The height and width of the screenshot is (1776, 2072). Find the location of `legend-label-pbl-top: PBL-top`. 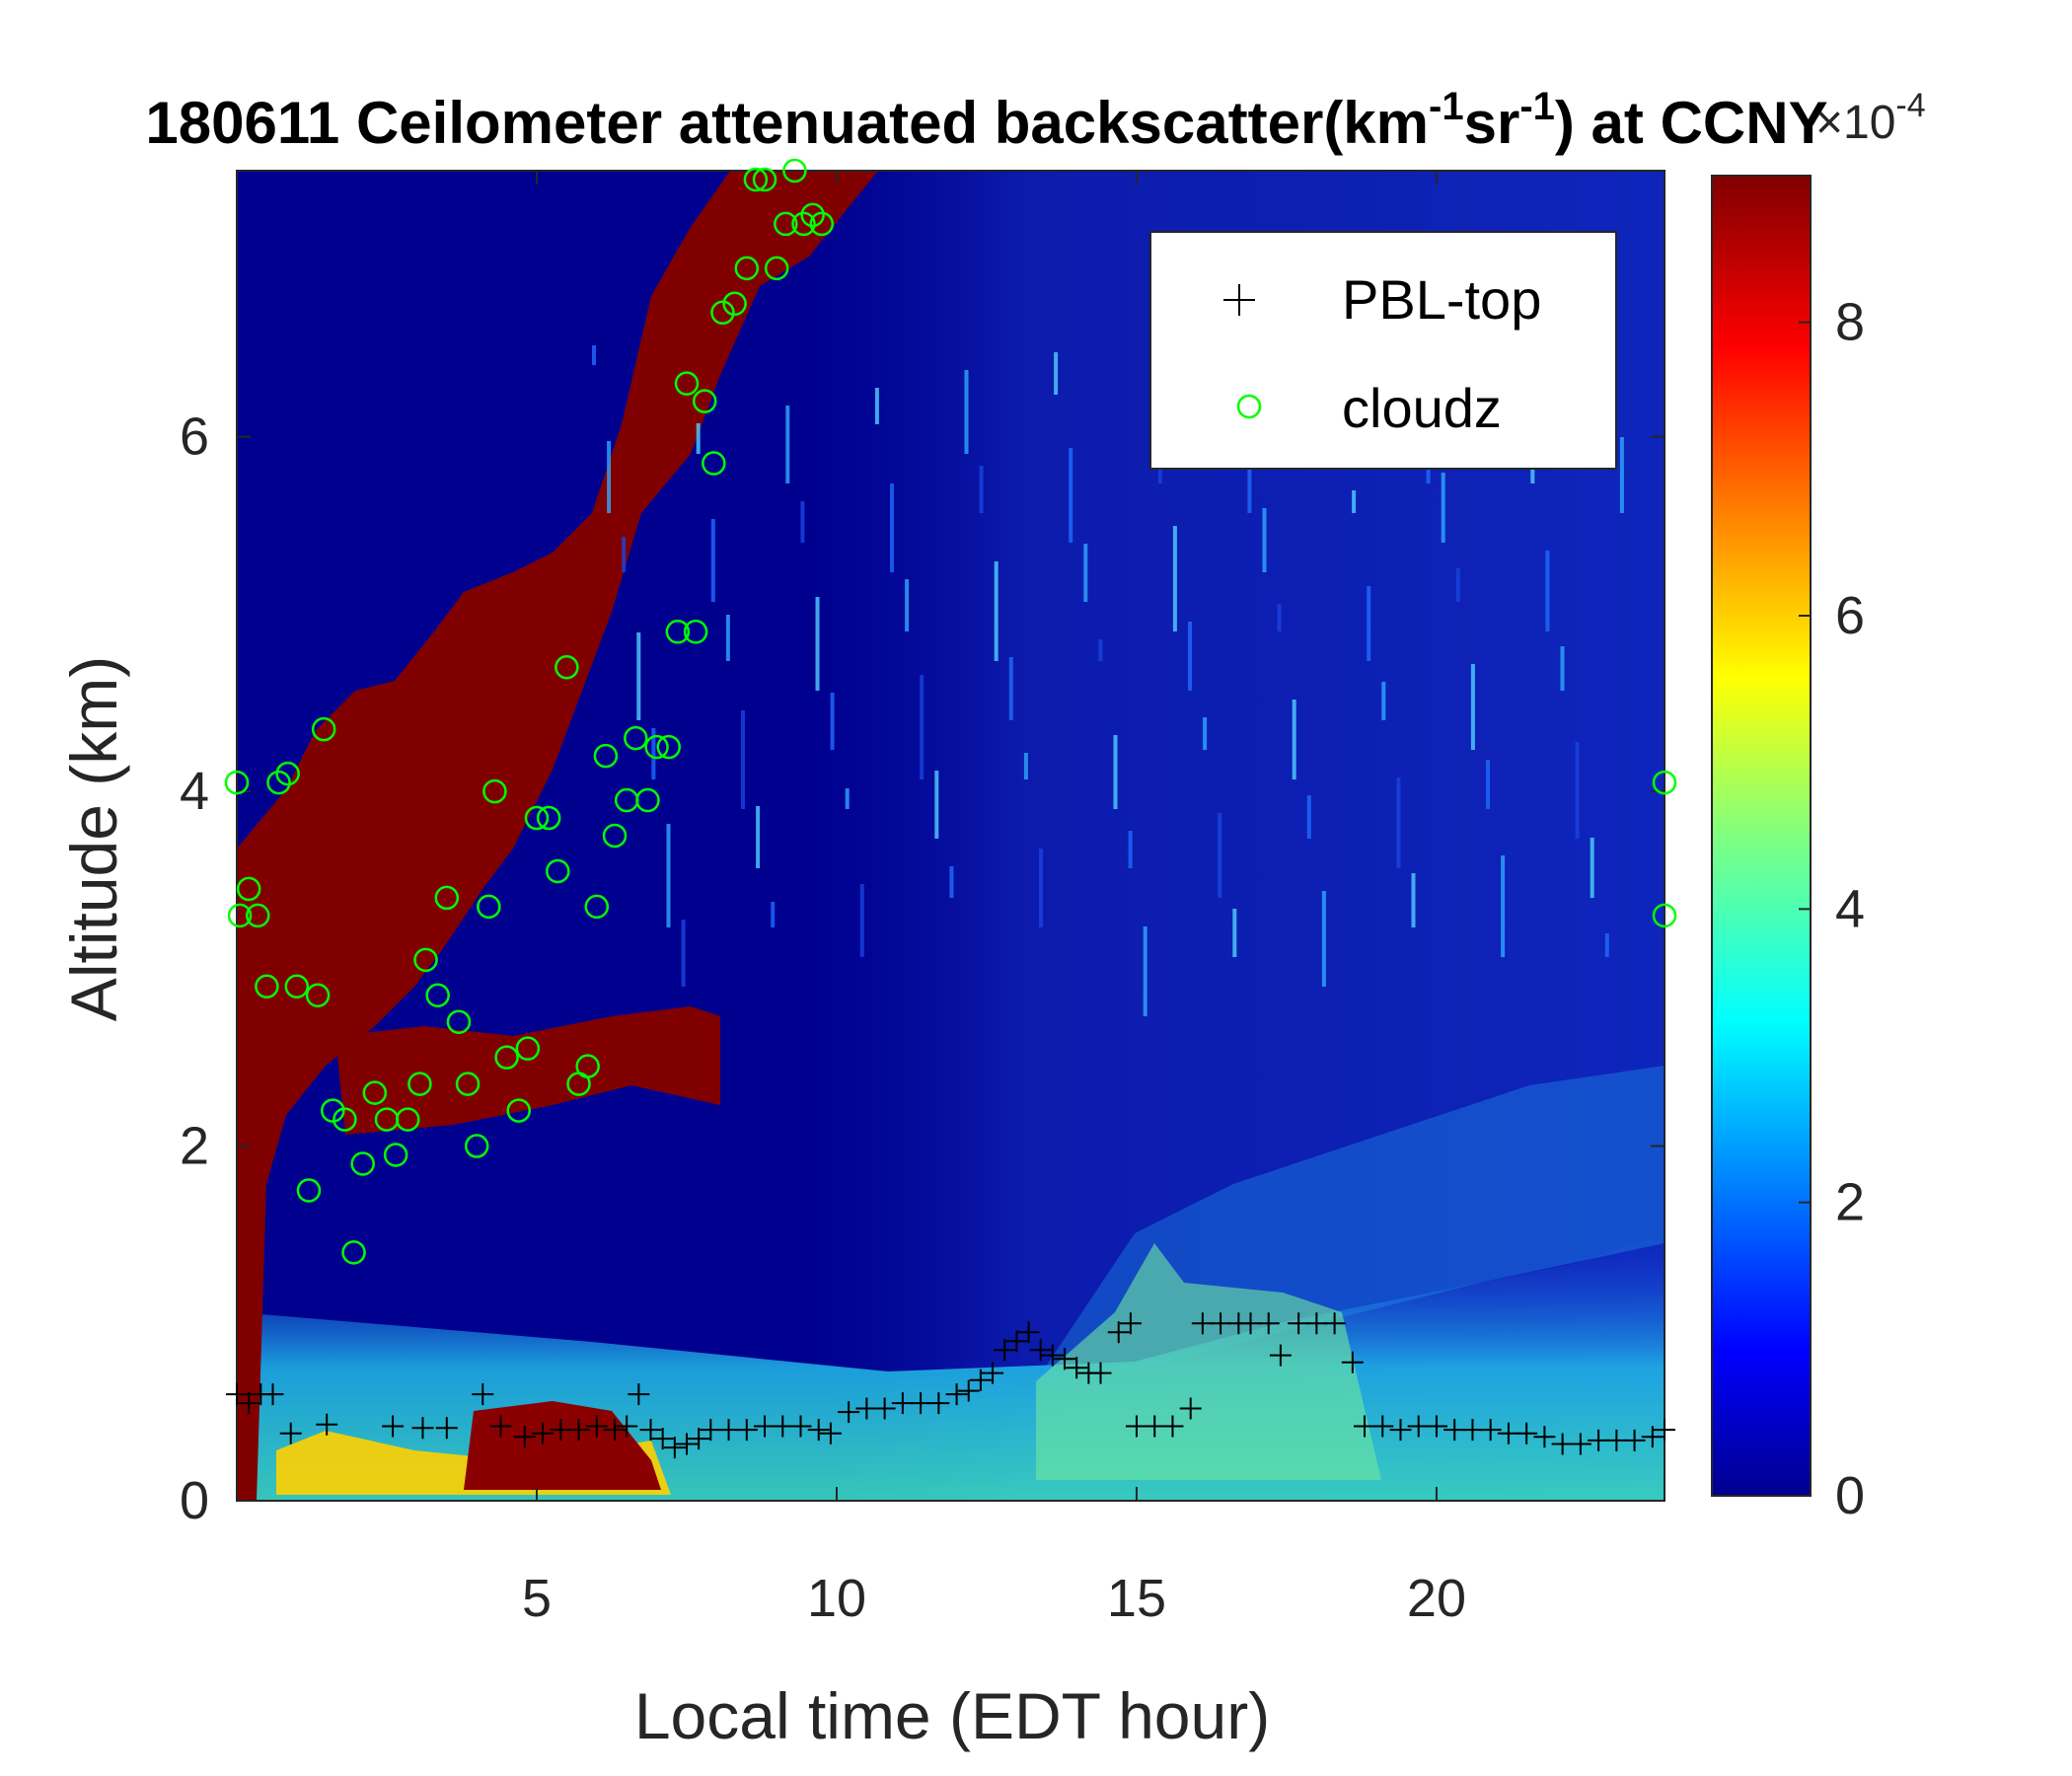

legend-label-pbl-top: PBL-top is located at coordinates (1441, 300).